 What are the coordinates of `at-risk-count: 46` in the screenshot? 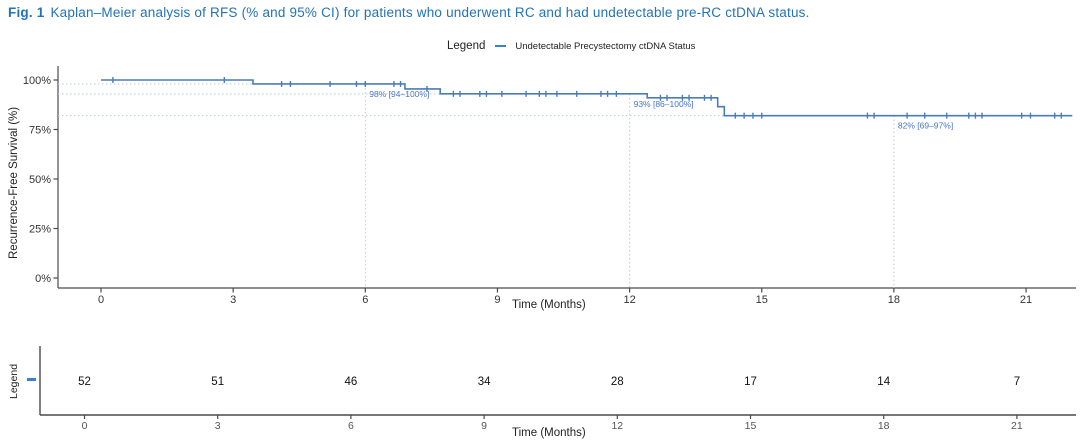 It's located at (351, 382).